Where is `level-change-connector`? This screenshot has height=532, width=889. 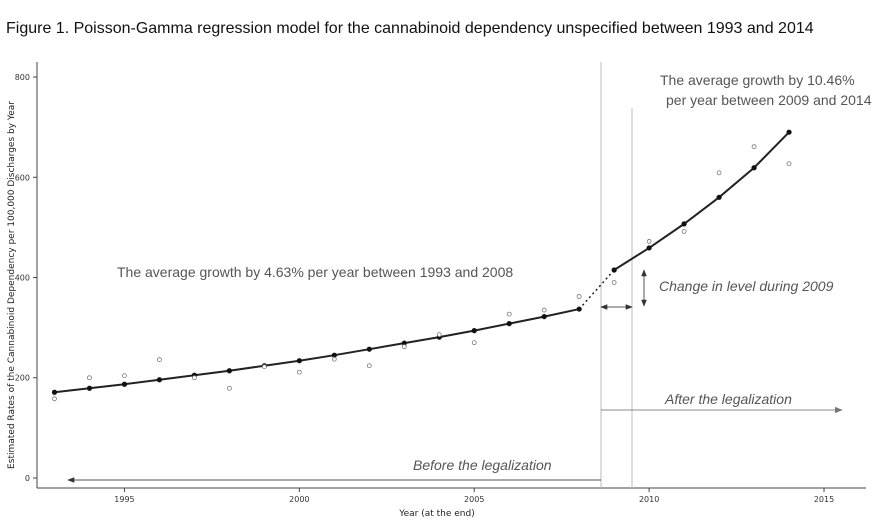 level-change-connector is located at coordinates (596, 289).